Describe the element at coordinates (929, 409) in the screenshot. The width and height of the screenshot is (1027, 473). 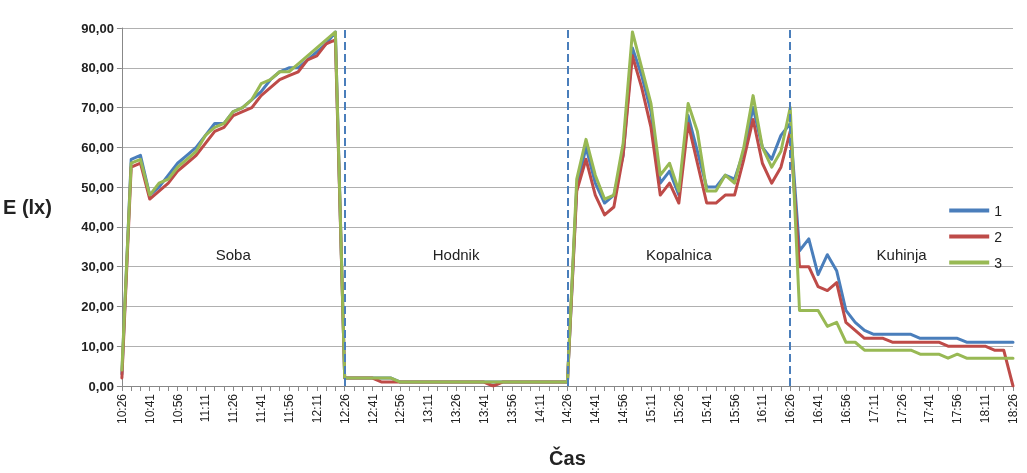
I see `x-tick-label: 17:41` at that location.